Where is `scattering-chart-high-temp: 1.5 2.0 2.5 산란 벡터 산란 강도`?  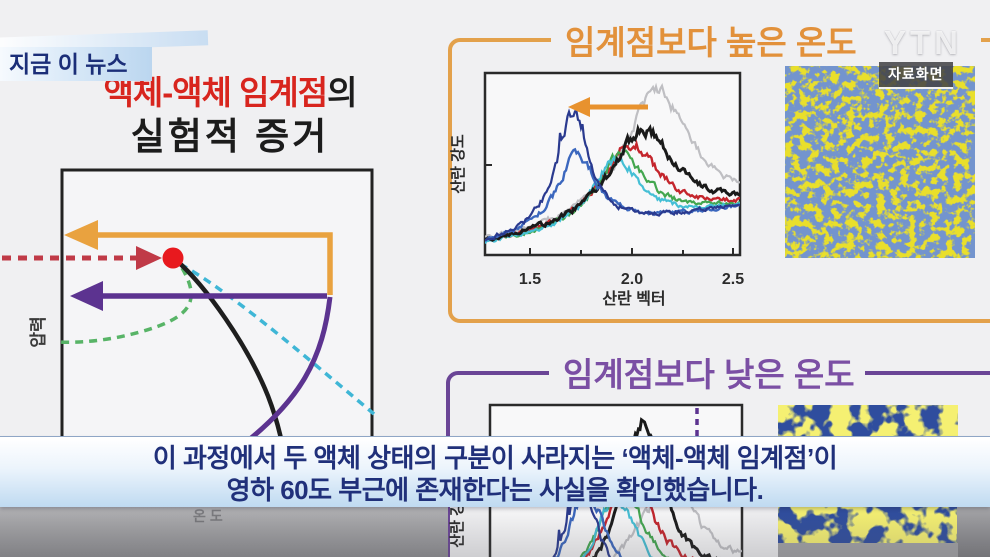 scattering-chart-high-temp: 1.5 2.0 2.5 산란 벡터 산란 강도 is located at coordinates (596, 189).